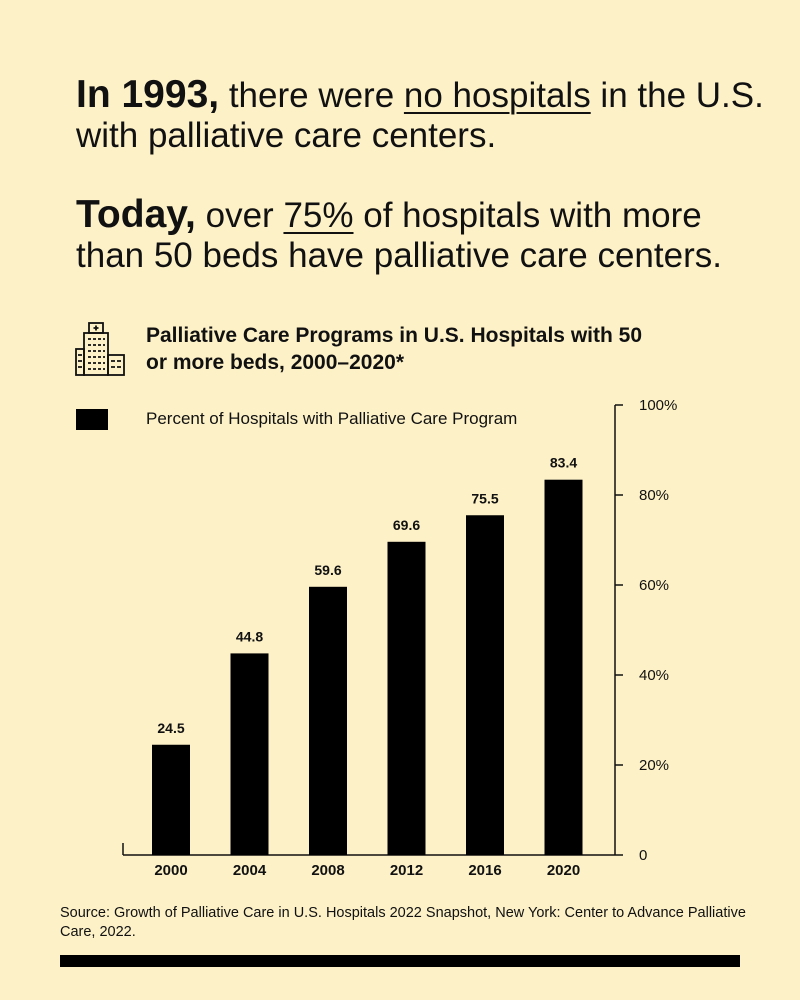  I want to click on data-label-2020: 83.4, so click(563, 463).